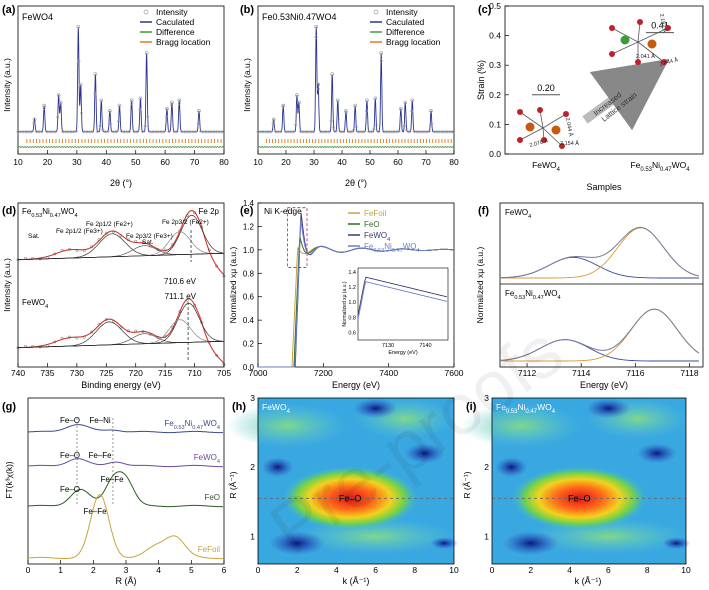 This screenshot has height=590, width=709. I want to click on x-category-label: FeWO4, so click(546, 166).